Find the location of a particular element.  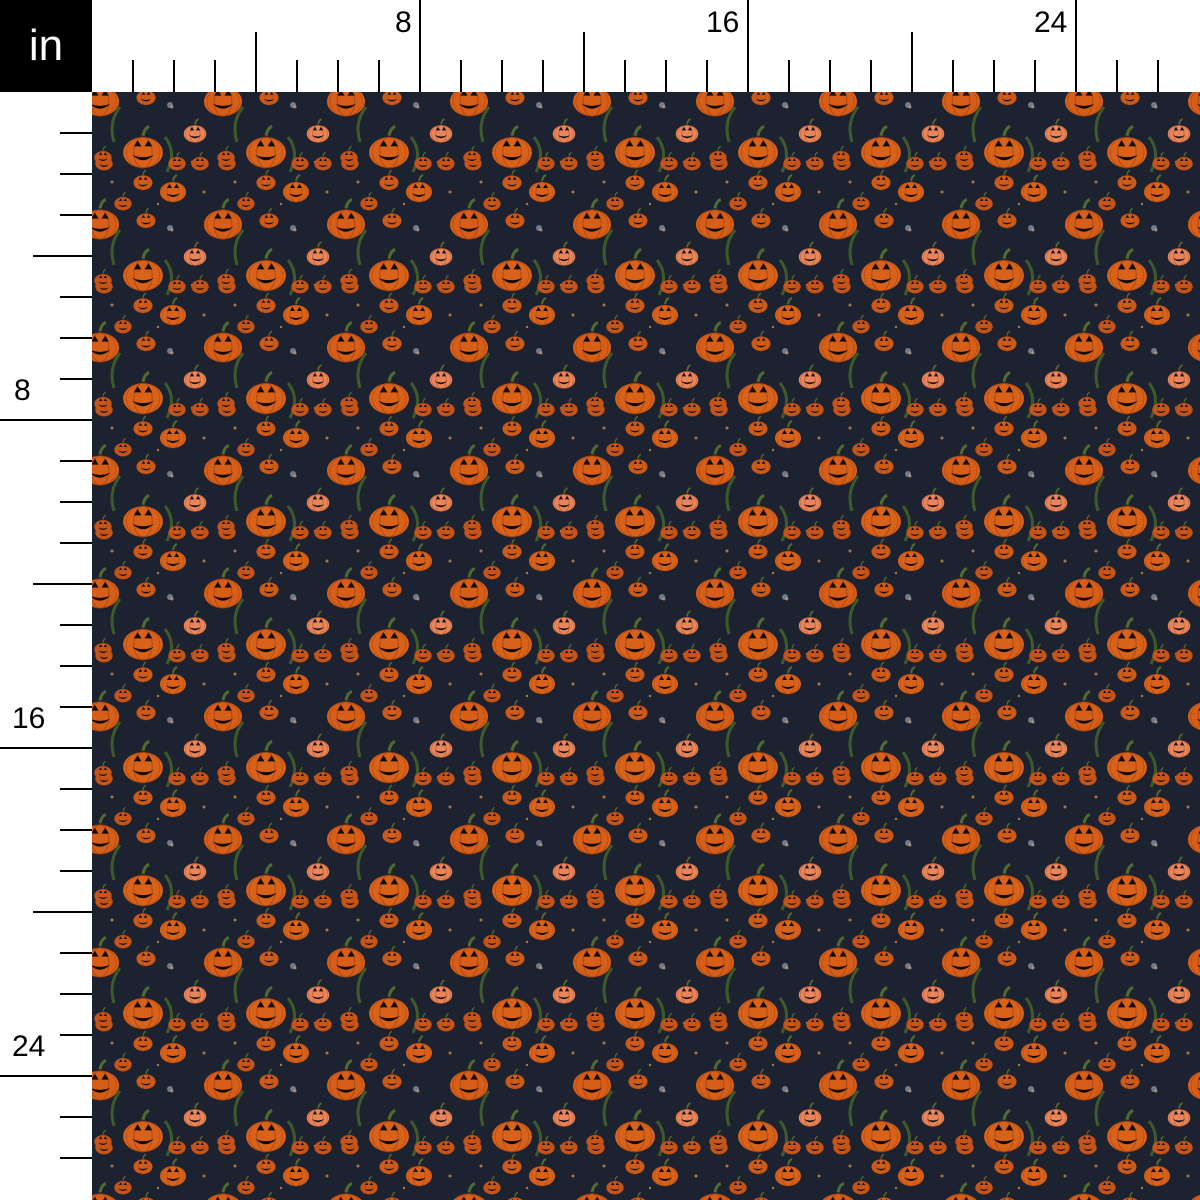

unit-label: in is located at coordinates (46, 46).